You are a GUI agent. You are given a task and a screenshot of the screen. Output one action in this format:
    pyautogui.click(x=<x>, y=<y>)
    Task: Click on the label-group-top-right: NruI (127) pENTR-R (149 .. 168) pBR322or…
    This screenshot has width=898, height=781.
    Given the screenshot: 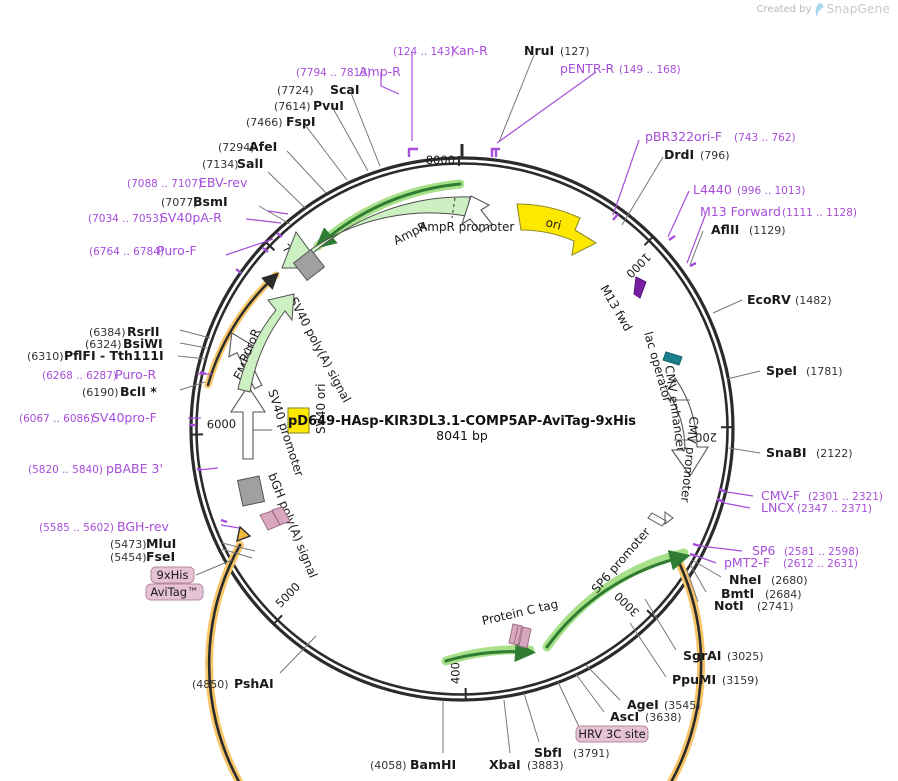 What is the action you would take?
    pyautogui.click(x=690, y=140)
    